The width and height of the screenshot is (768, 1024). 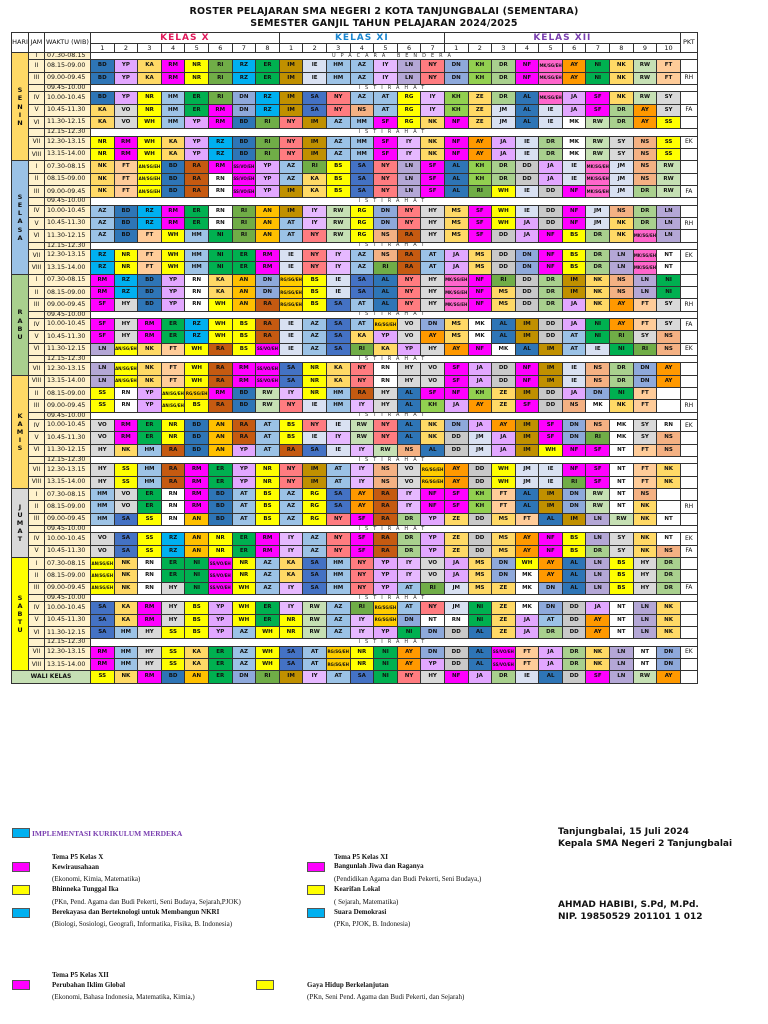 What do you see at coordinates (688, 588) in the screenshot?
I see `pkt-cell: FA` at bounding box center [688, 588].